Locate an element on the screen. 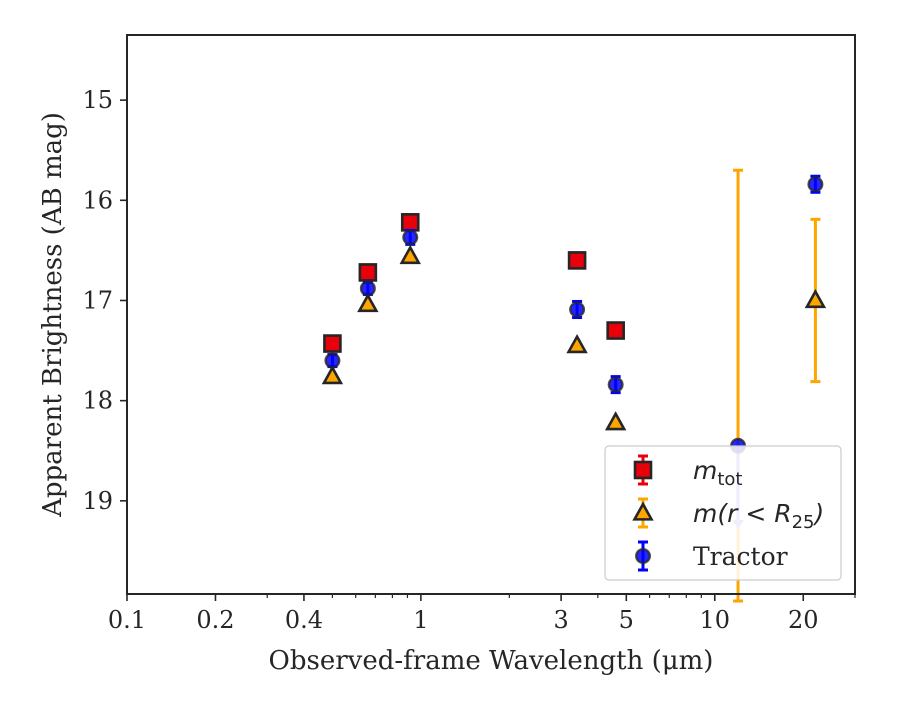 This screenshot has width=900, height=705. legend-entry-0: mtot is located at coordinates (688, 472).